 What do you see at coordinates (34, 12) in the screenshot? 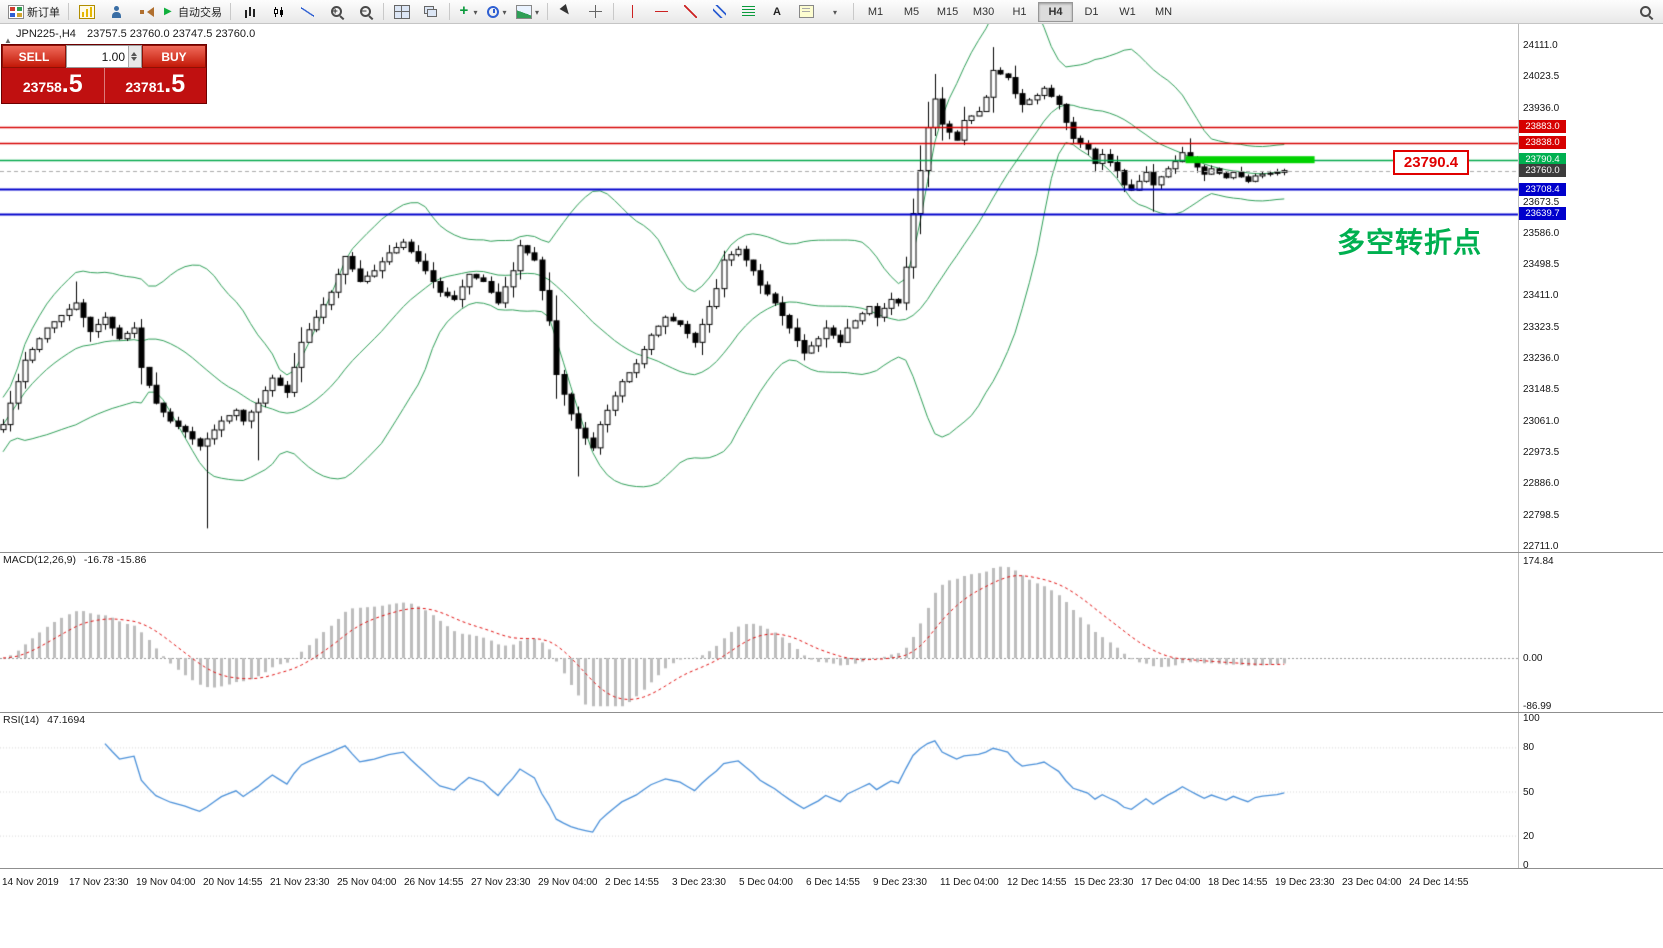
I see `new-order-button: 新订单` at bounding box center [34, 12].